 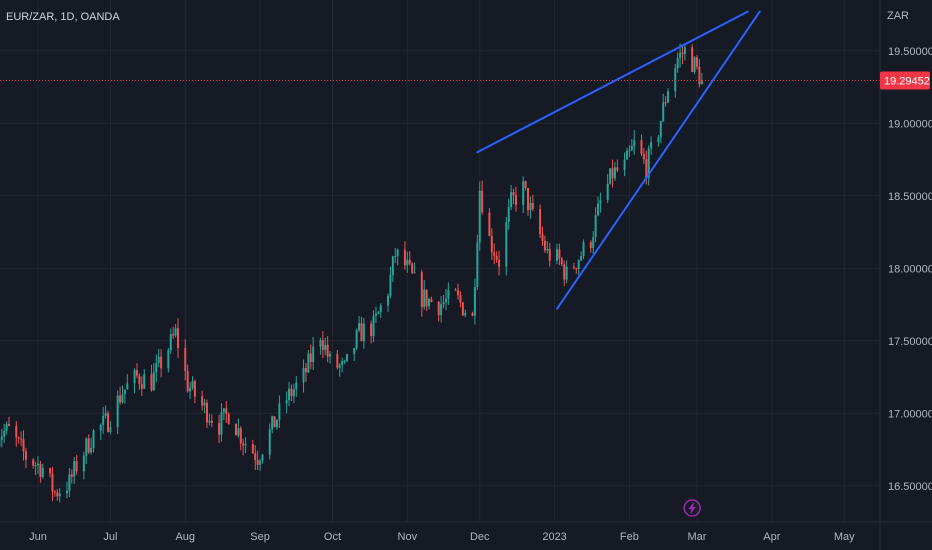 What do you see at coordinates (910, 52) in the screenshot?
I see `price-tick-label: 19.50000` at bounding box center [910, 52].